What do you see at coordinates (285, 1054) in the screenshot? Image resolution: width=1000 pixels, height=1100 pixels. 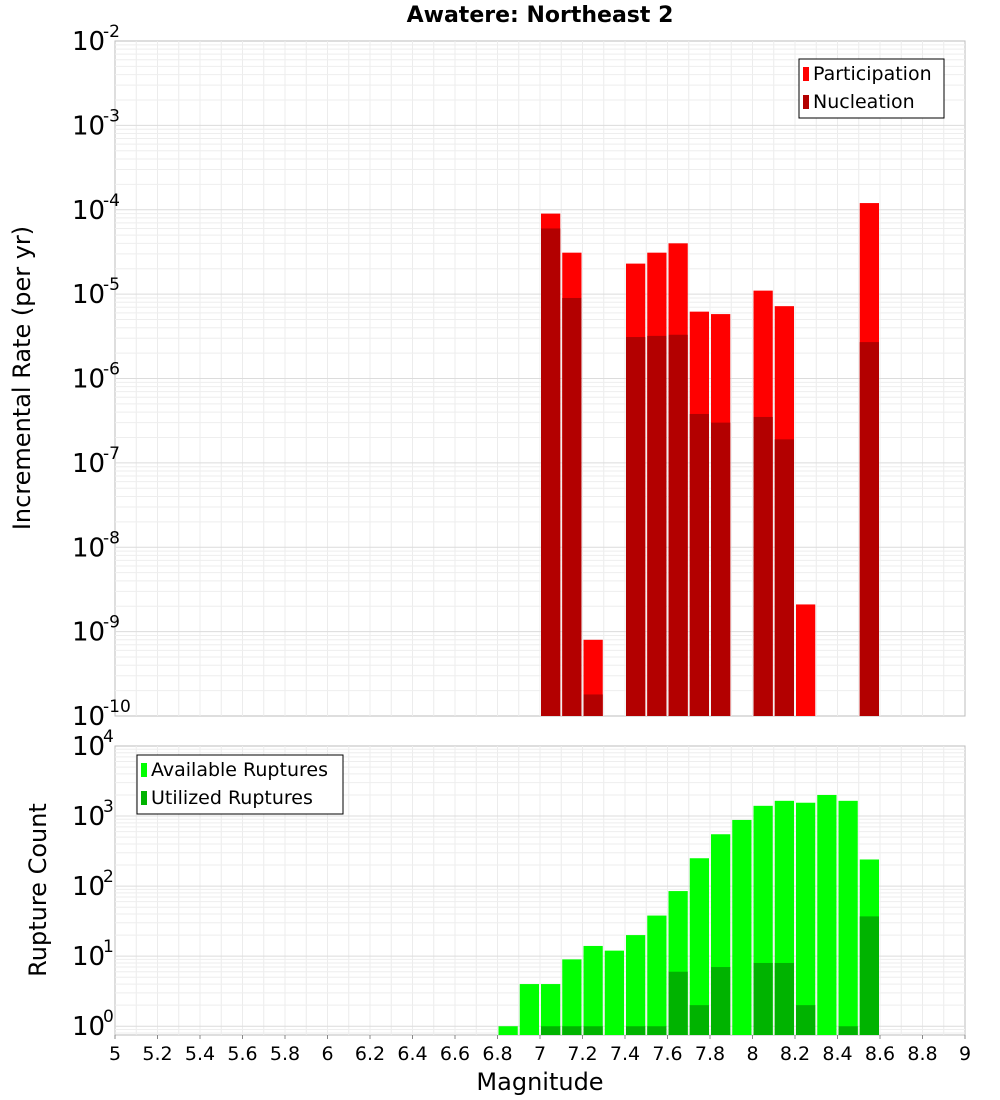 I see `x-tick-label: 5.8` at bounding box center [285, 1054].